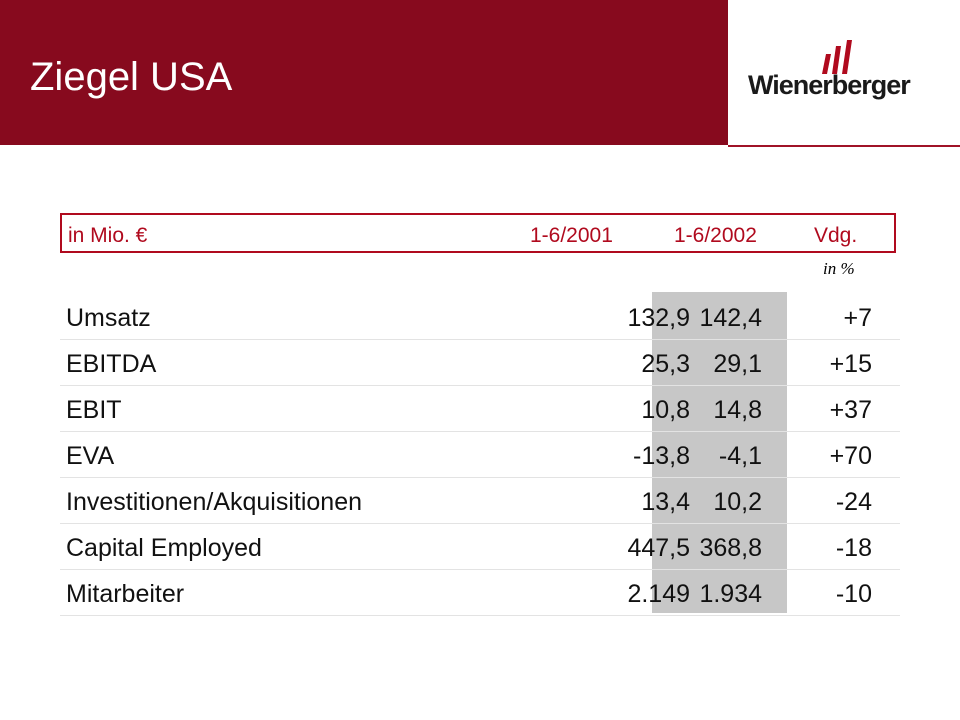  I want to click on header-change: Vdg., so click(836, 235).